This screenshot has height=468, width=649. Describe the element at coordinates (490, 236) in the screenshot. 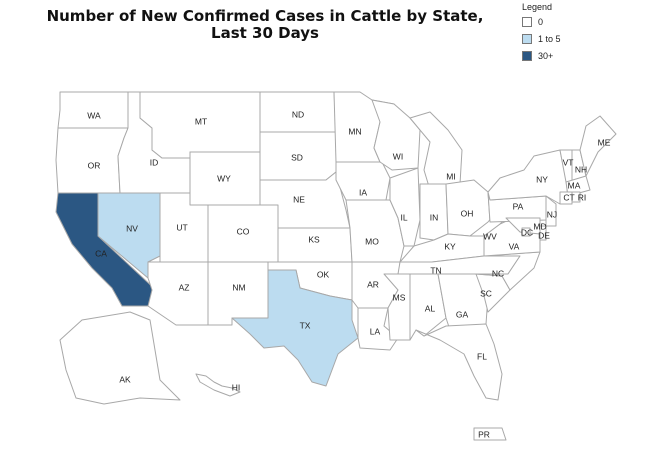

I see `state-label-wv: WV` at that location.